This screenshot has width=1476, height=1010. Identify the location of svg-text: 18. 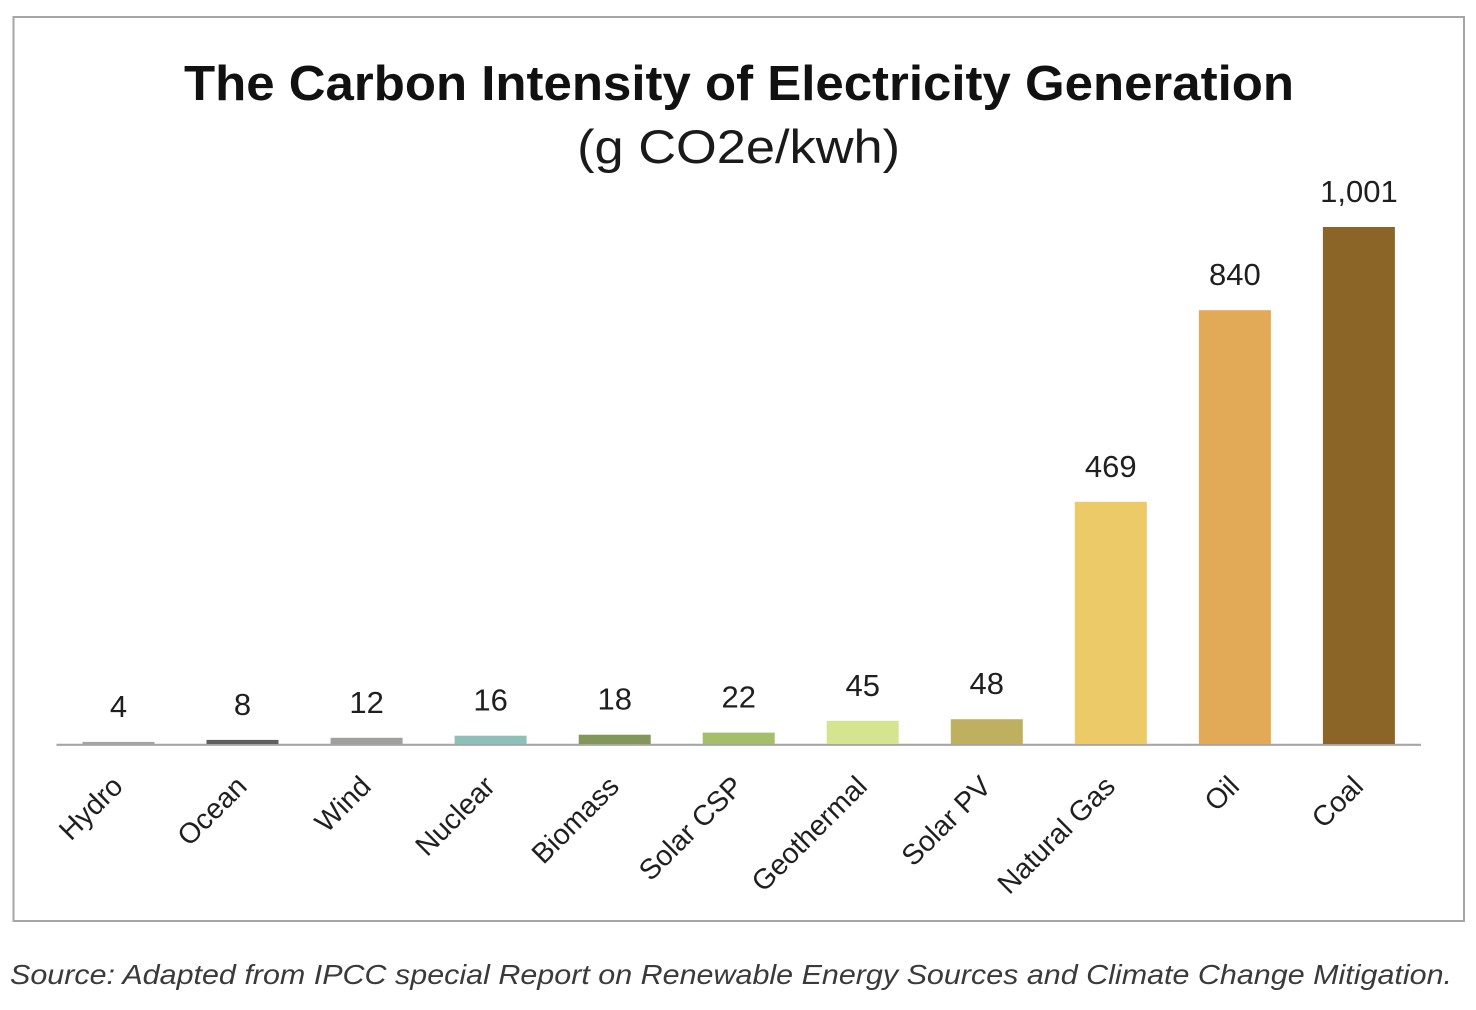
(614, 699).